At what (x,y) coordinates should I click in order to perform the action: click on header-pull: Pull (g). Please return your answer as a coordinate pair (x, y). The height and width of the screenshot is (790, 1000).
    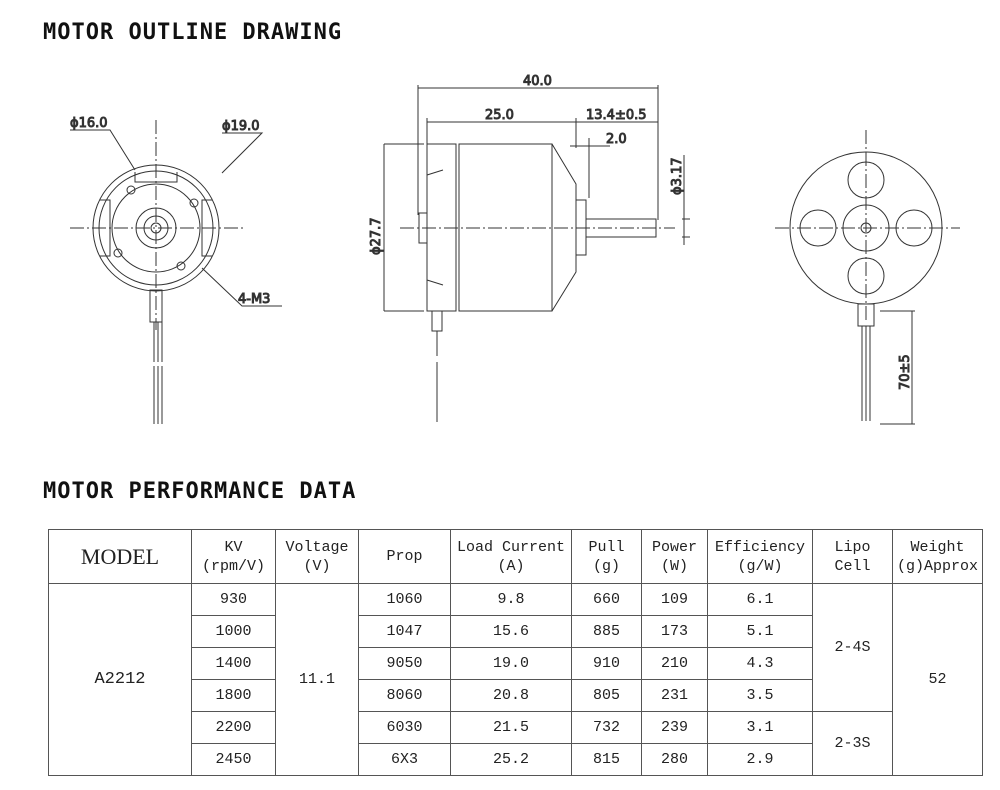
    Looking at the image, I should click on (606, 556).